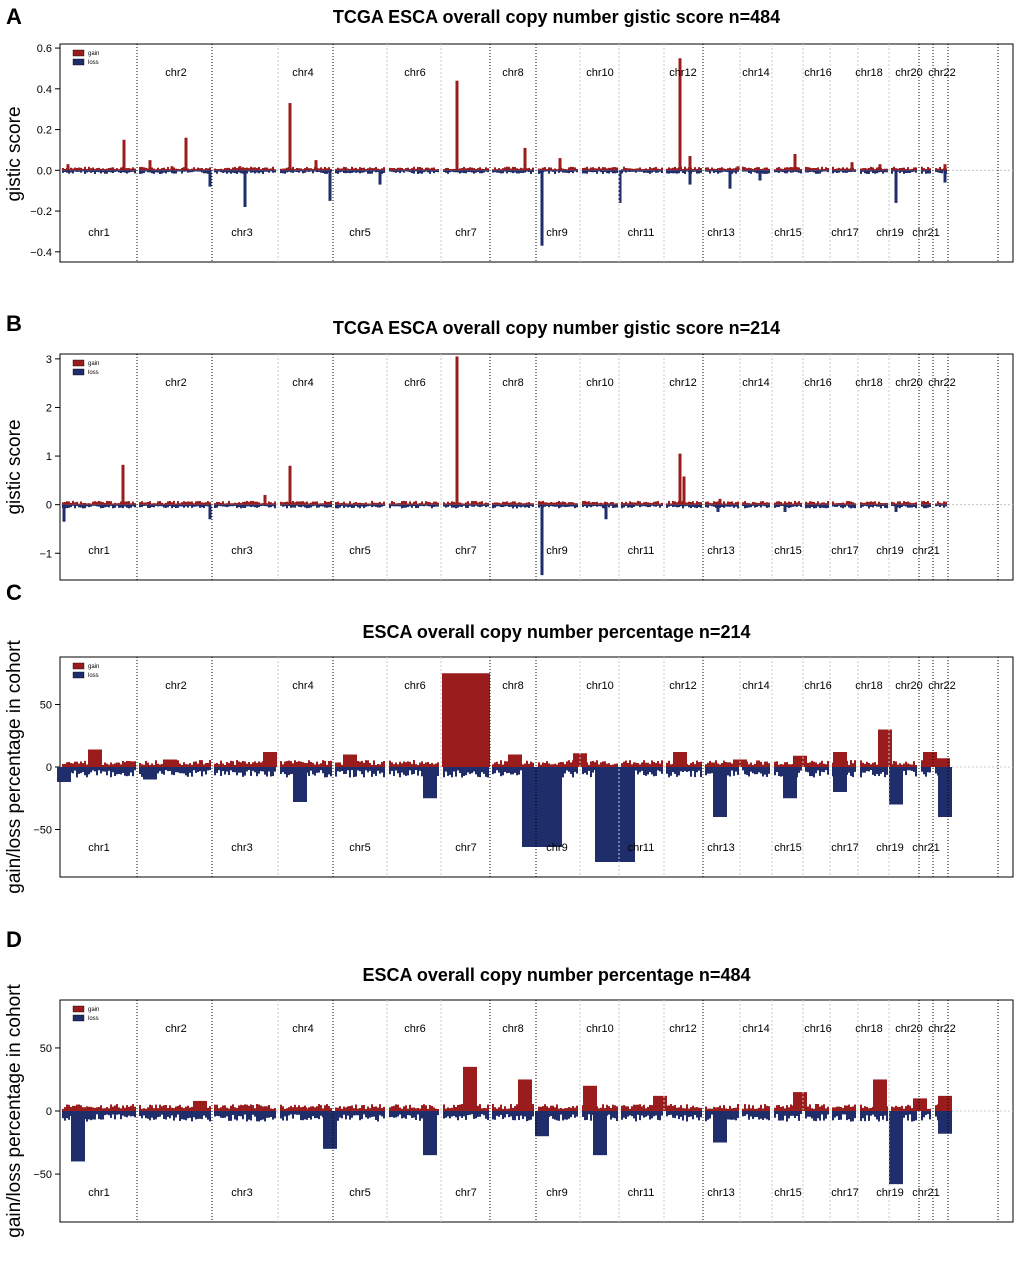 The height and width of the screenshot is (1269, 1020). Describe the element at coordinates (890, 233) in the screenshot. I see `chromosome-label: chr19` at that location.